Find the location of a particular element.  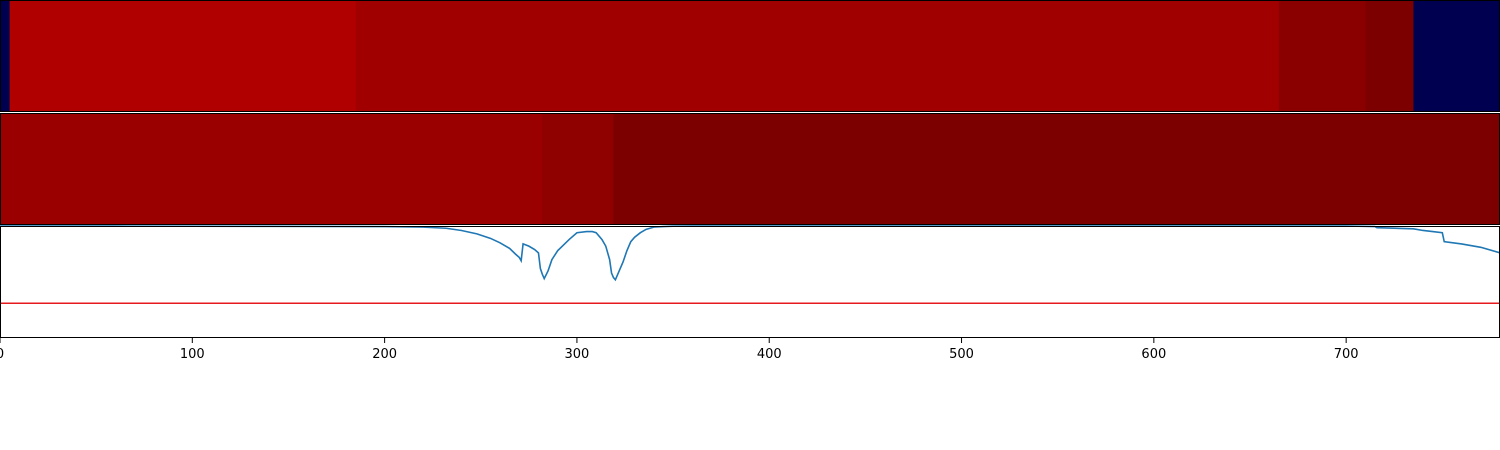

x-tick-label: 500 is located at coordinates (961, 354).